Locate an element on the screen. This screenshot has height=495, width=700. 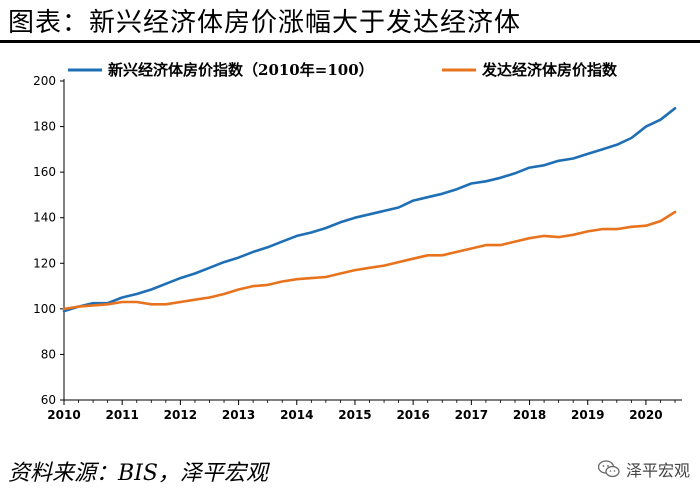
wechat-icon is located at coordinates (608, 469).